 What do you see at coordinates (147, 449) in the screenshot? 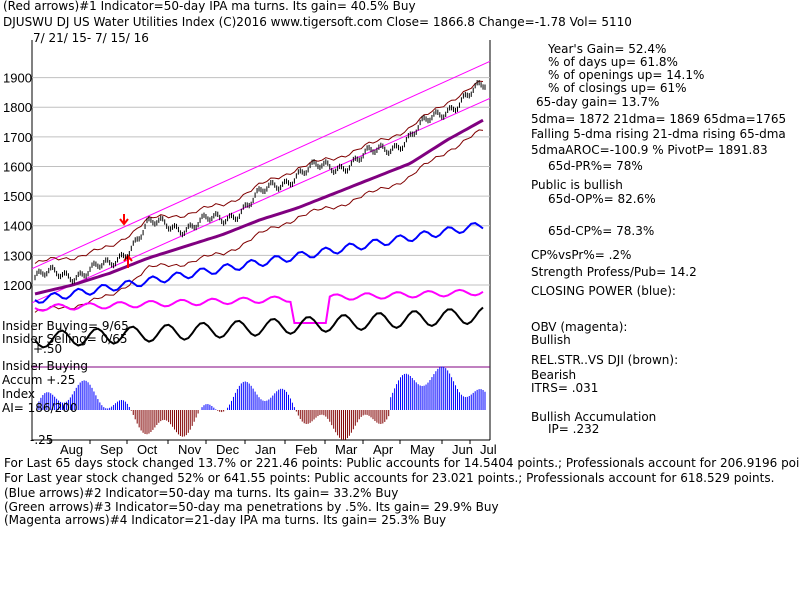
I see `month-tick-label: Oct` at bounding box center [147, 449].